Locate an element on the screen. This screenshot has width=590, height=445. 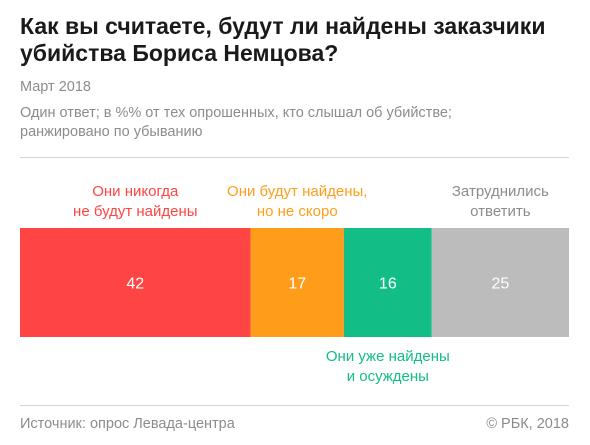
category-label-3-line-2: и осуждены is located at coordinates (388, 376).